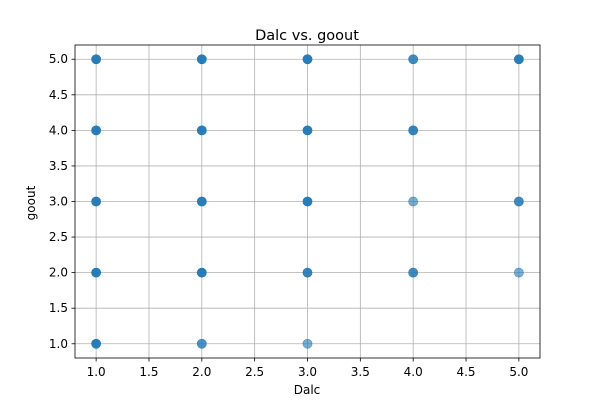  Describe the element at coordinates (58, 59) in the screenshot. I see `y-tick-label: 5.0` at that location.